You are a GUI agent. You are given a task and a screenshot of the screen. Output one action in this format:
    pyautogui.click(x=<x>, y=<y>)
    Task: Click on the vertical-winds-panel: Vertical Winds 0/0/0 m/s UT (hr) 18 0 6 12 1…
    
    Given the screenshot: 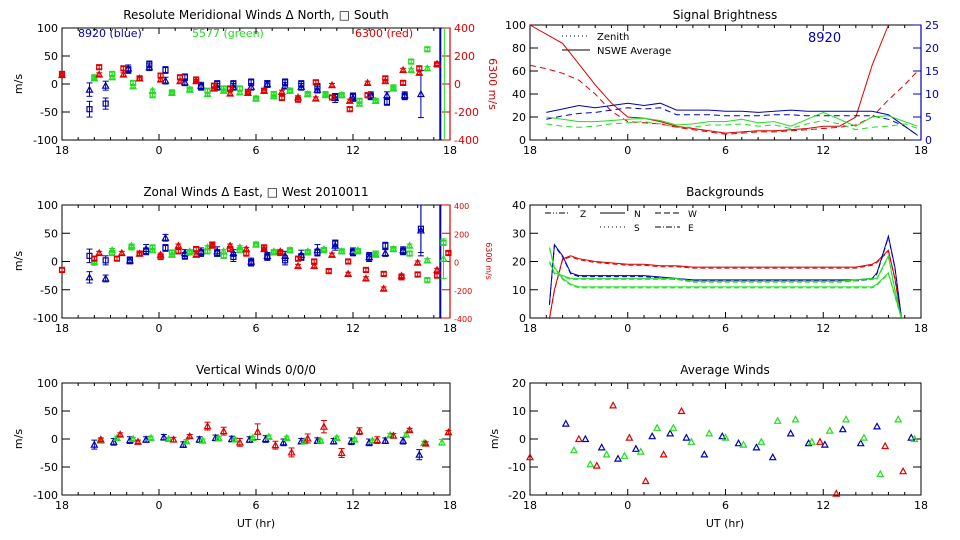 What is the action you would take?
    pyautogui.click(x=234, y=446)
    